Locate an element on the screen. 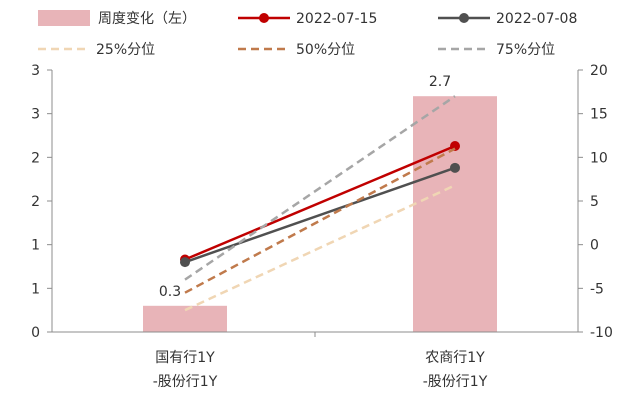 The image size is (632, 397). right-tick-label: 15 is located at coordinates (599, 115).